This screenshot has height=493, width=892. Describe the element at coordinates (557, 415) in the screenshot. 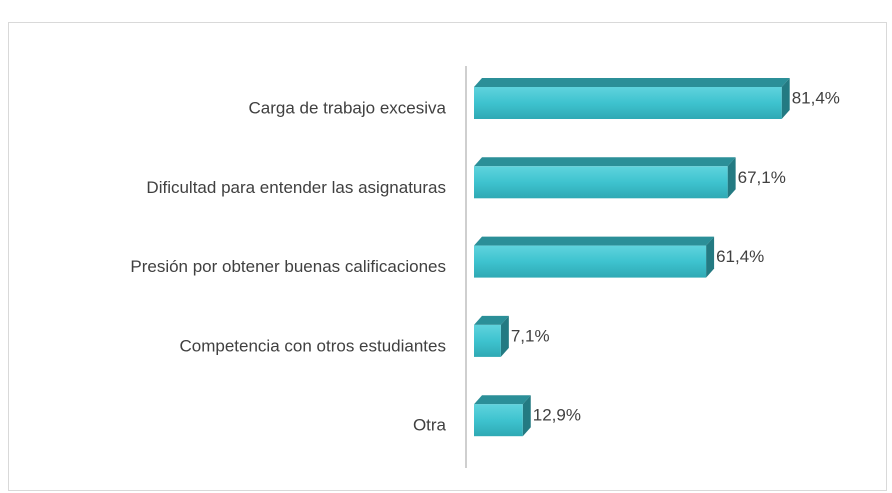

I see `value-label: 12,9%` at that location.